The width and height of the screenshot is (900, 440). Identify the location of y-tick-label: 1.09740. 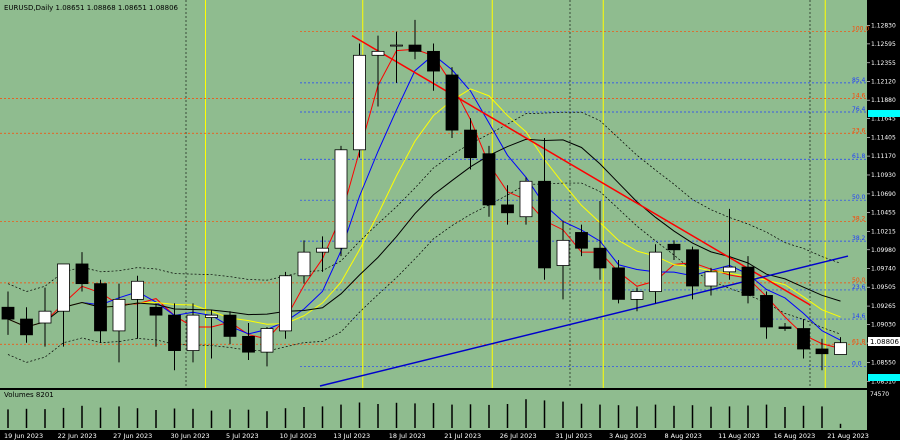
(883, 269).